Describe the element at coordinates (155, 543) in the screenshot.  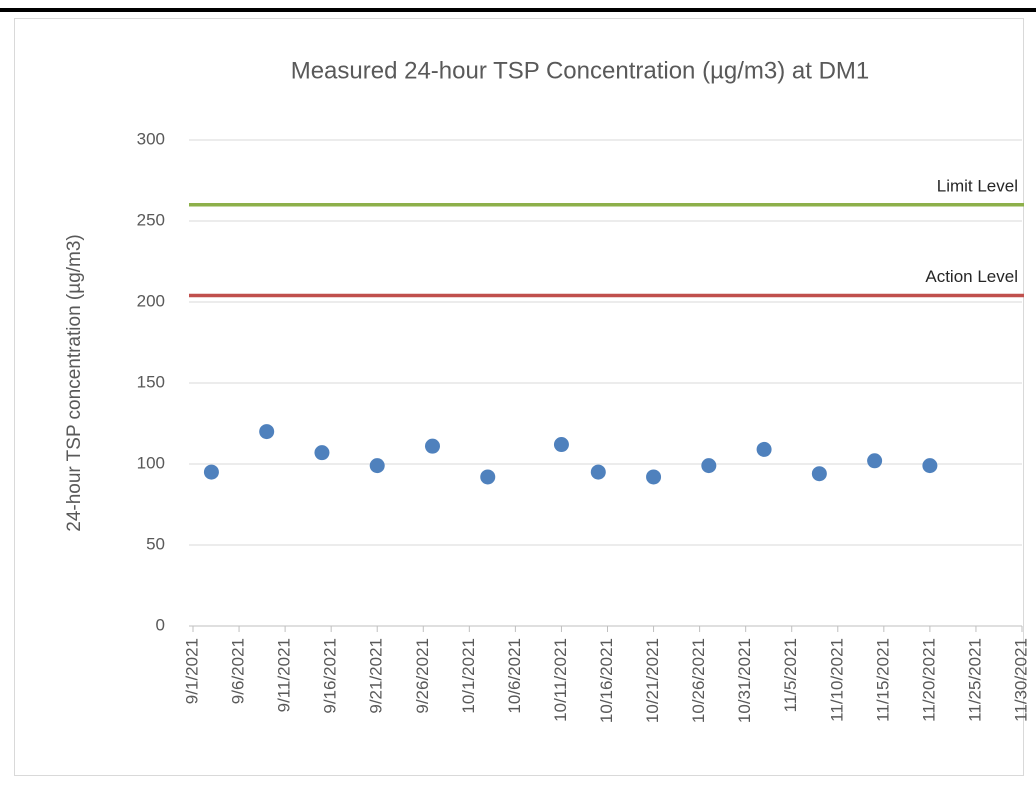
I see `y-tick-label: 50` at that location.